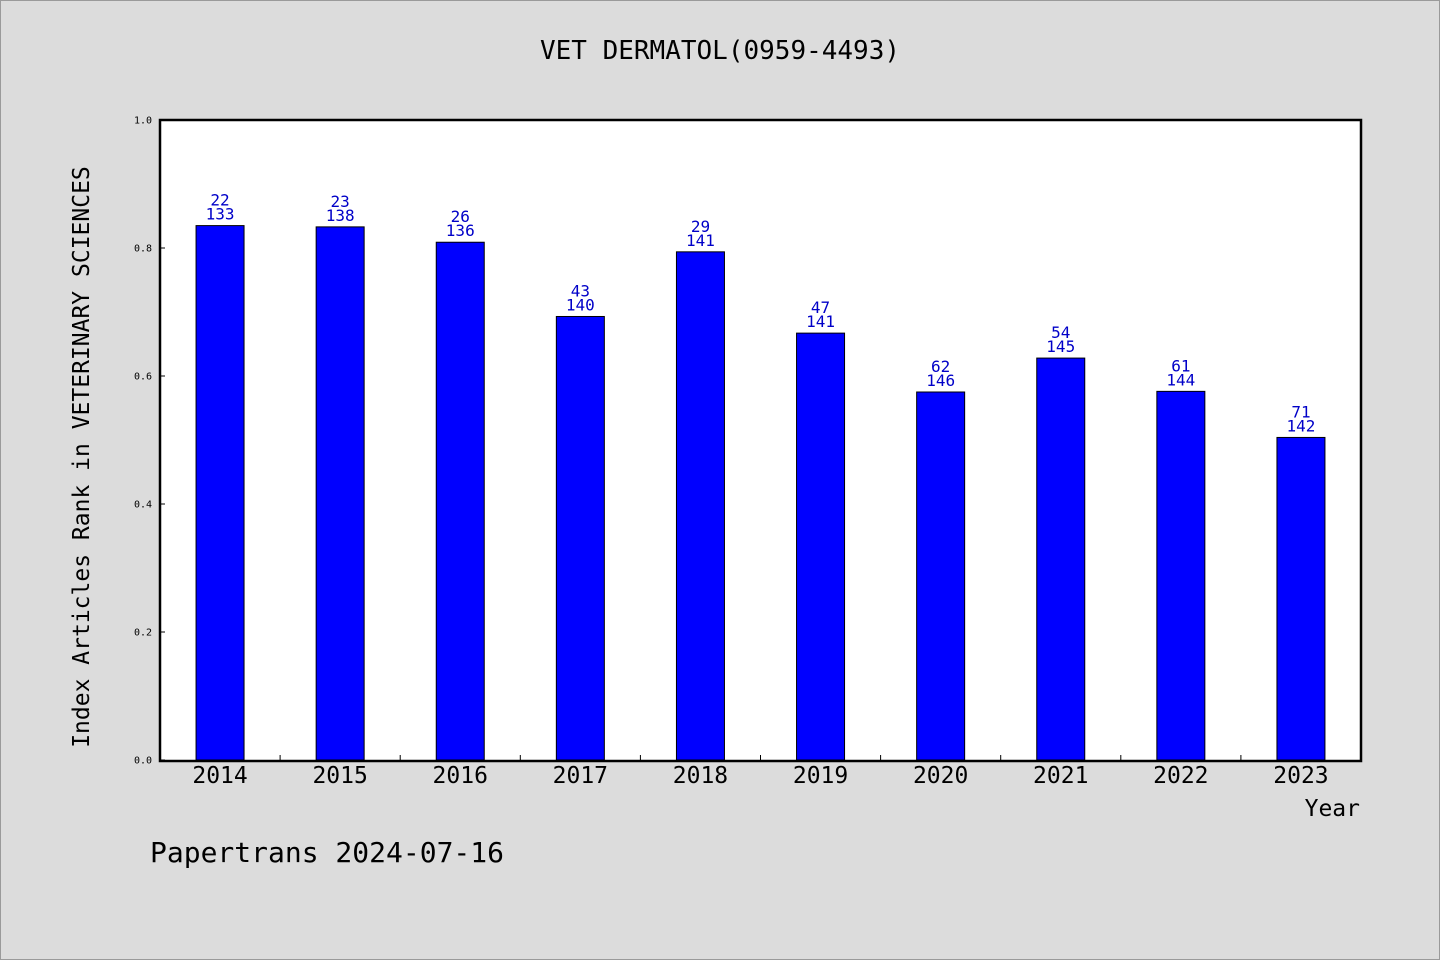 This screenshot has height=960, width=1440. What do you see at coordinates (220, 493) in the screenshot?
I see `bar-2014` at bounding box center [220, 493].